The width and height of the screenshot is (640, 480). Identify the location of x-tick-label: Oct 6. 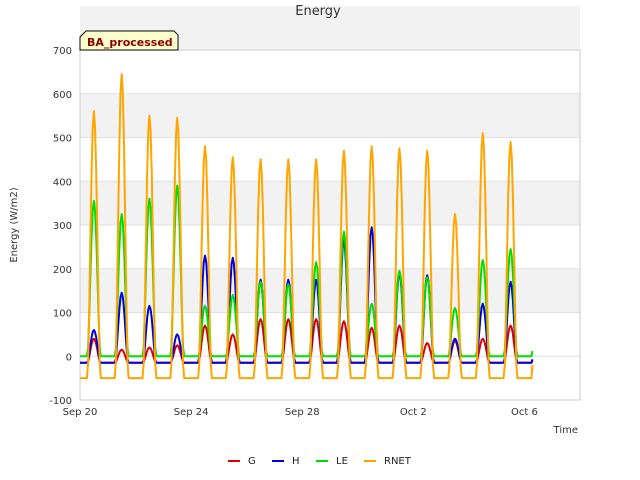
(524, 412).